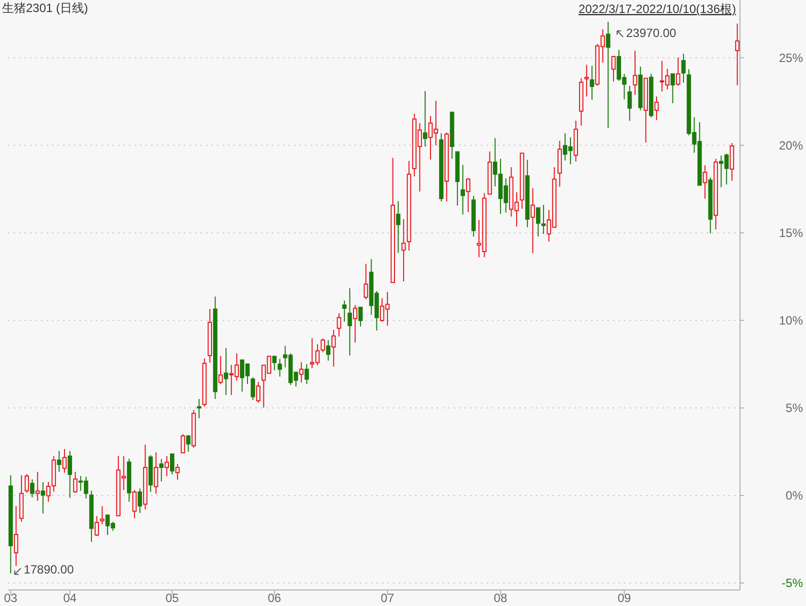  I want to click on y-tick-label: 15%, so click(791, 233).